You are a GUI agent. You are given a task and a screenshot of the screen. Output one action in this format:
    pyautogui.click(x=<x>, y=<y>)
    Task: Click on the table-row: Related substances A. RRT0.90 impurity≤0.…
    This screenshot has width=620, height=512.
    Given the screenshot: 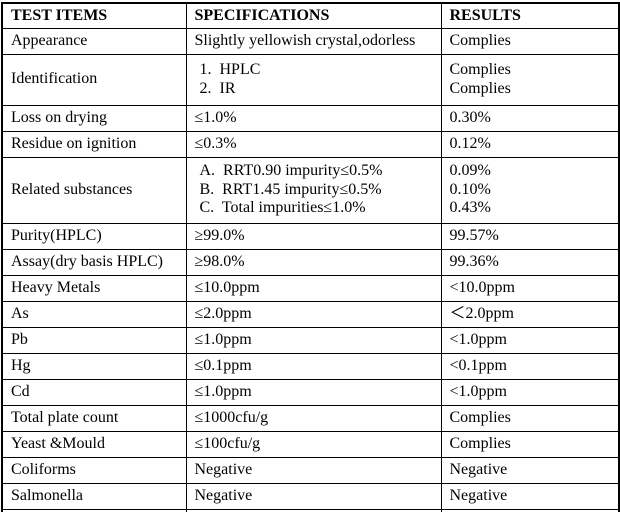 What is the action you would take?
    pyautogui.click(x=310, y=190)
    